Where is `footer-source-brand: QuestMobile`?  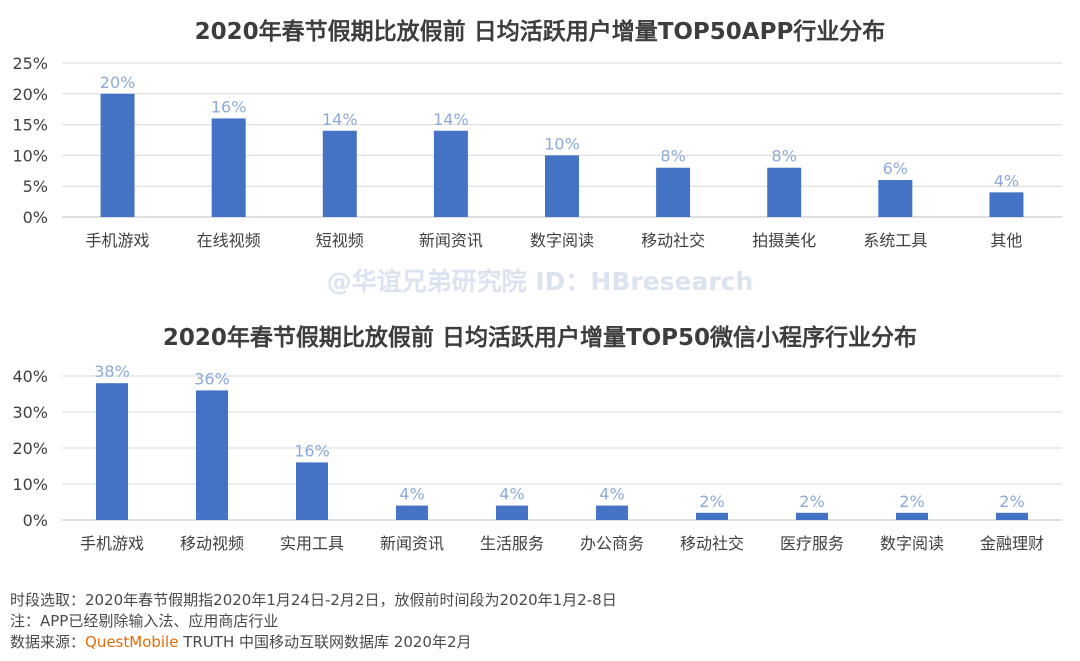
footer-source-brand: QuestMobile is located at coordinates (132, 642).